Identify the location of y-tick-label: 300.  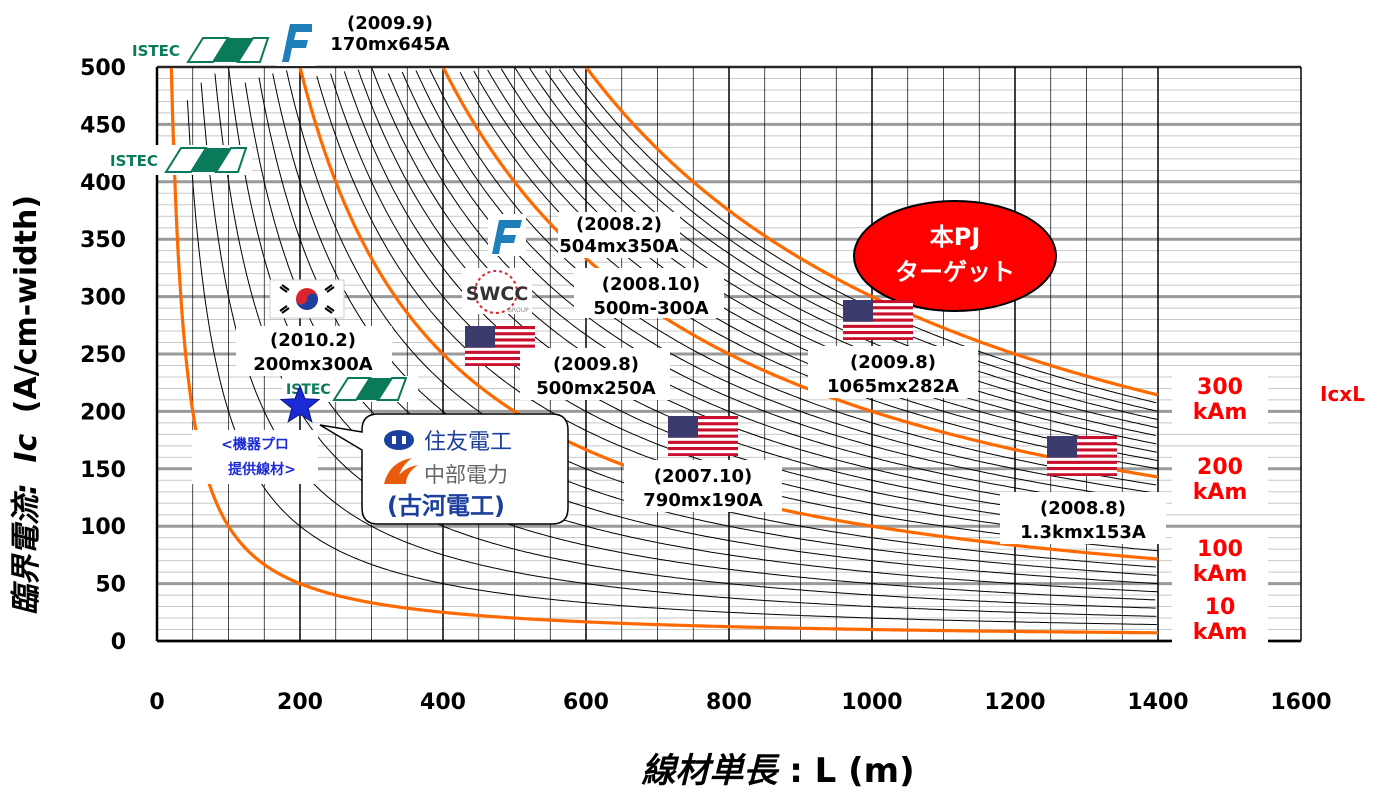
(103, 298).